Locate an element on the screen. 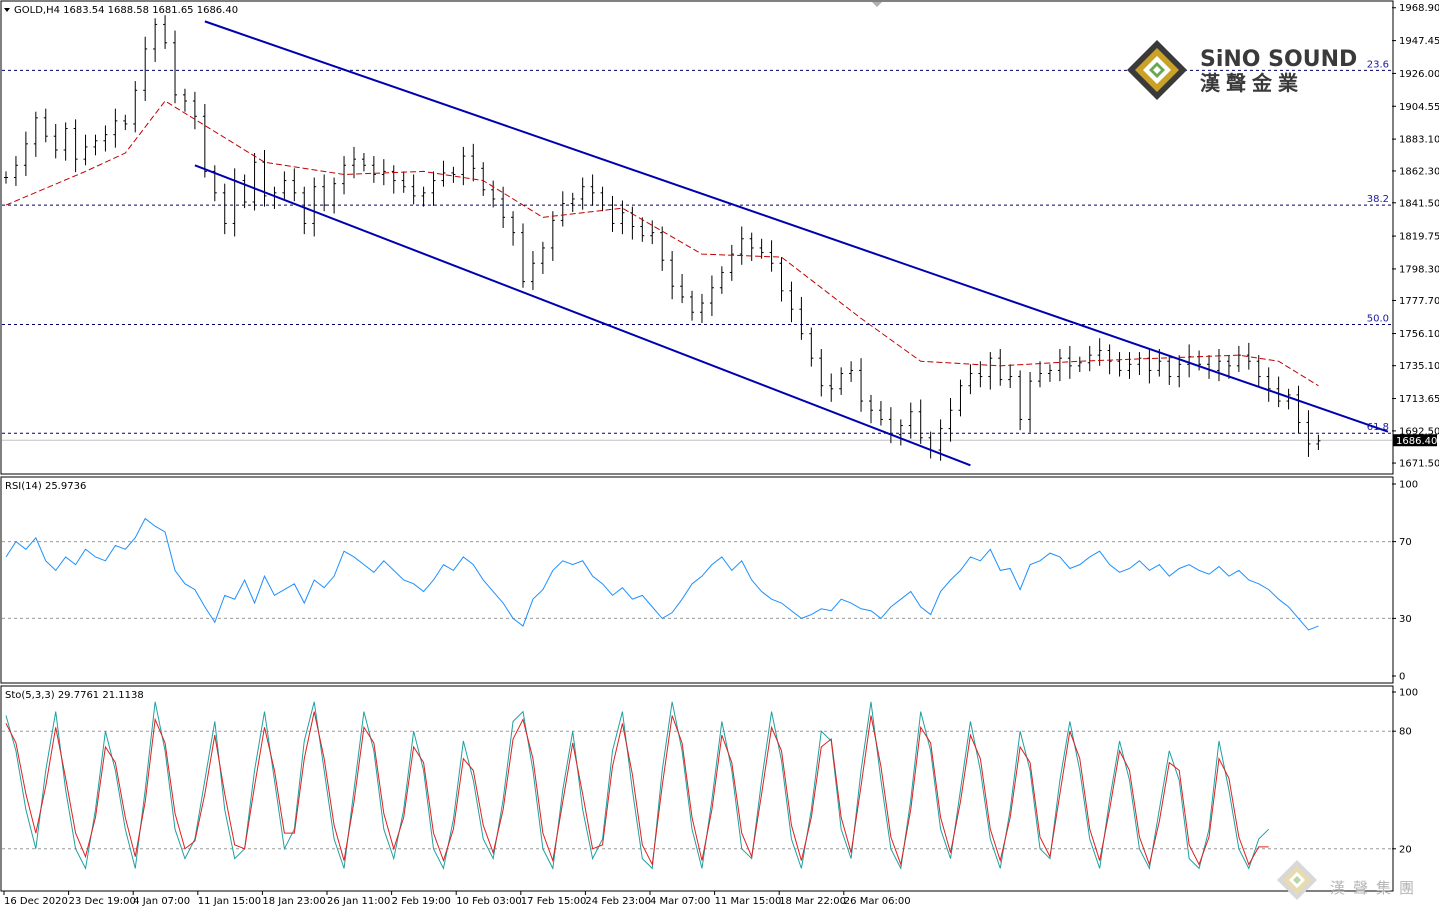  time-axis-label: 24 Feb 23:00 is located at coordinates (618, 901).